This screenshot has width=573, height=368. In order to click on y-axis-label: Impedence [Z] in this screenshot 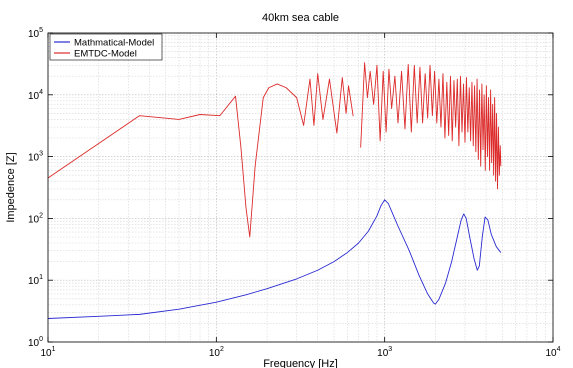, I will do `click(11, 187)`.